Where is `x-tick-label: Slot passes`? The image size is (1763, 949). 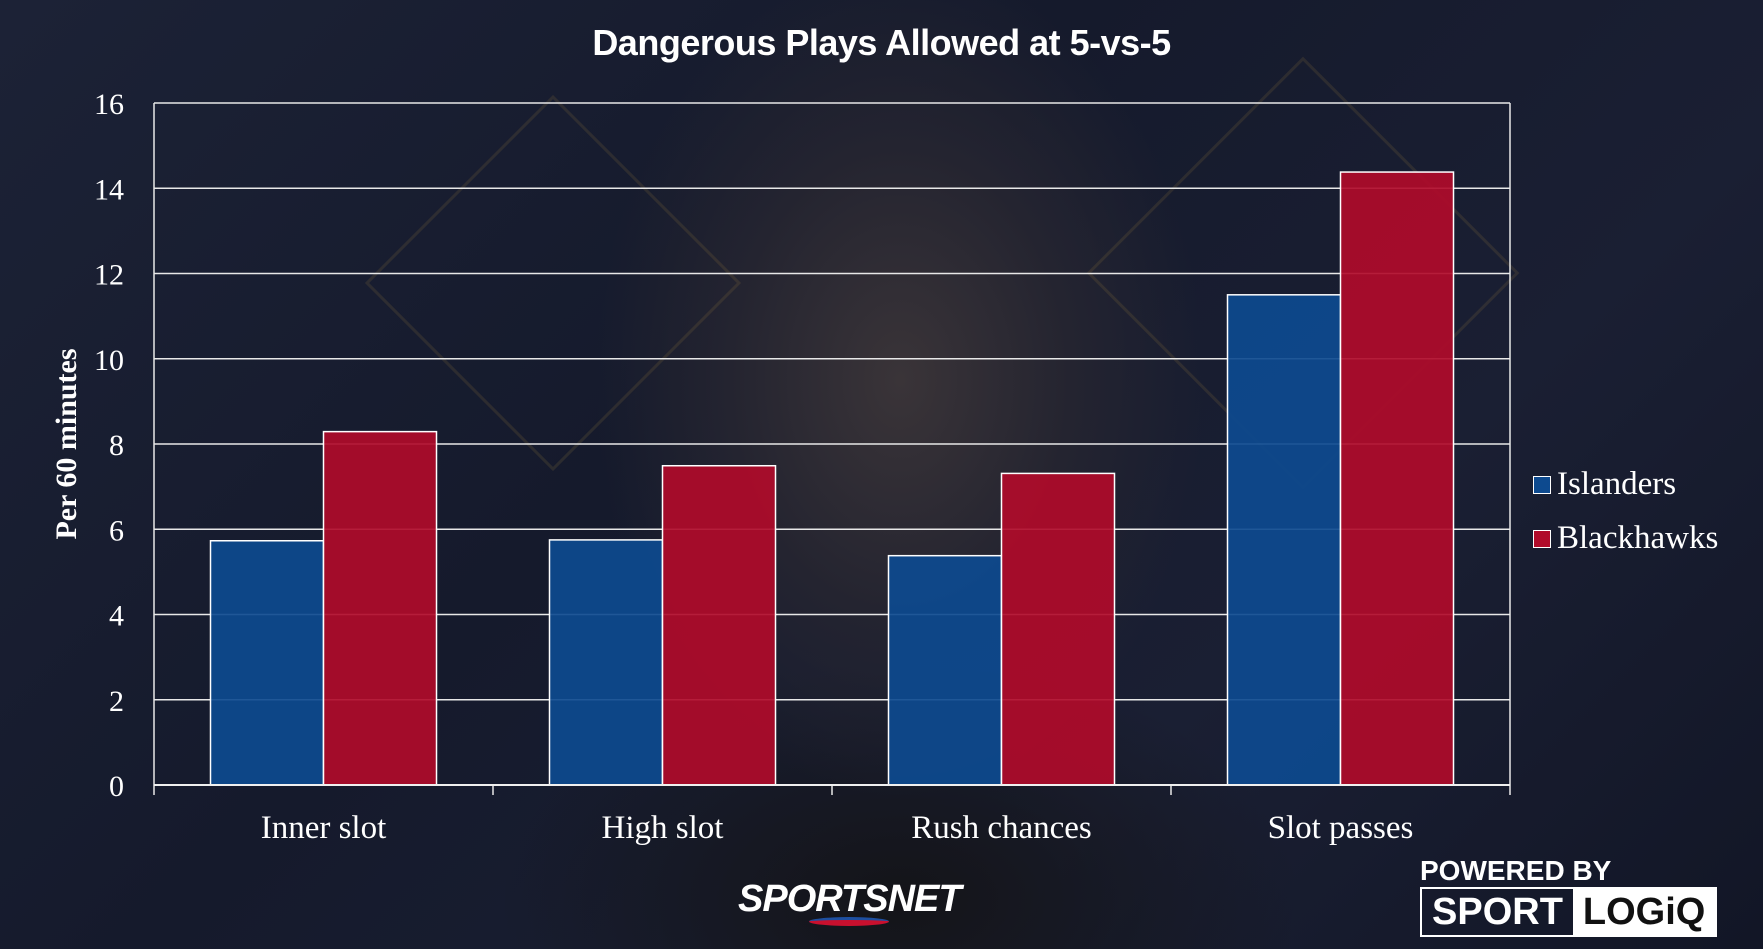
x-tick-label: Slot passes is located at coordinates (1341, 828).